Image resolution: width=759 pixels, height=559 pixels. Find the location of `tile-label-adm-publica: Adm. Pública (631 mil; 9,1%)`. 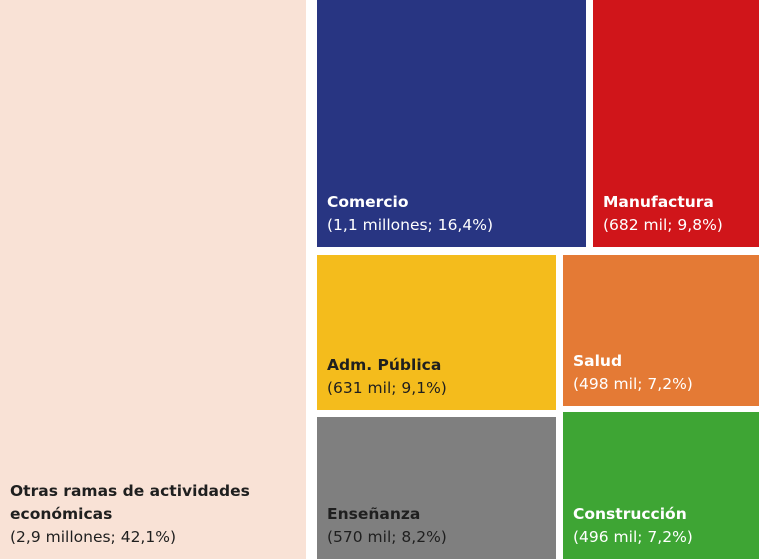

tile-label-adm-publica: Adm. Pública (631 mil; 9,1%) is located at coordinates (437, 377).